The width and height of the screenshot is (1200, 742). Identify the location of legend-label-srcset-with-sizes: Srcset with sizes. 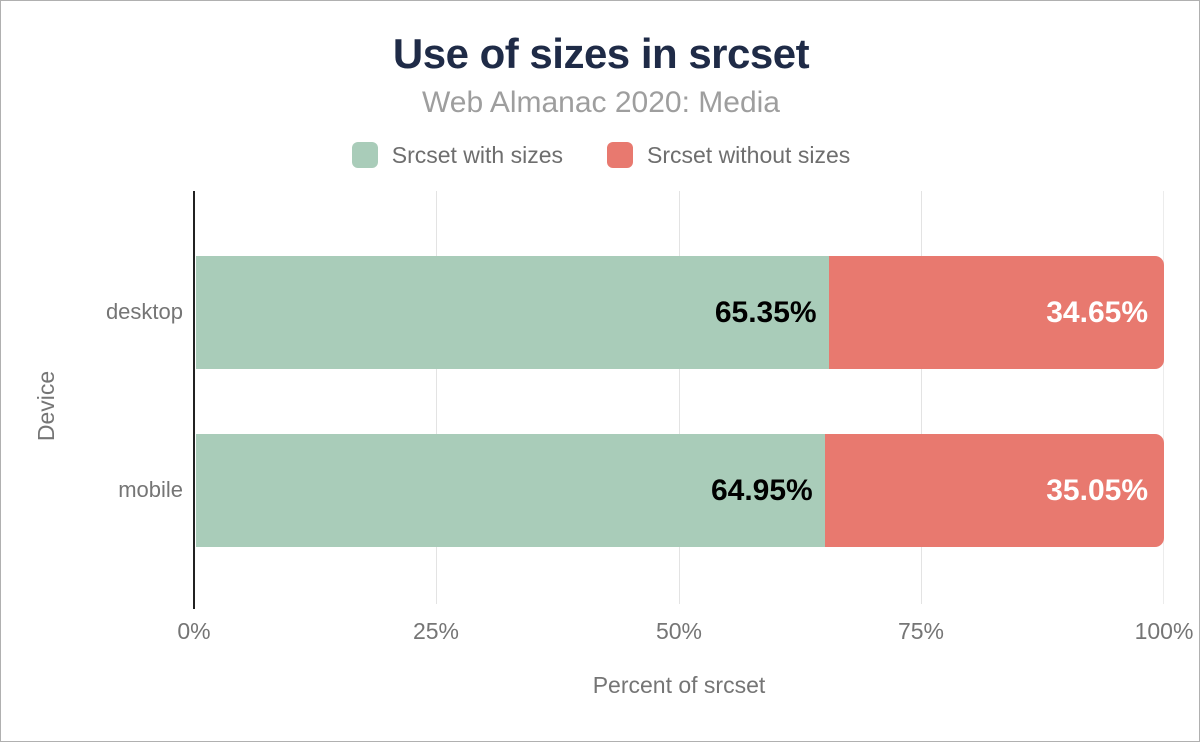
(477, 155).